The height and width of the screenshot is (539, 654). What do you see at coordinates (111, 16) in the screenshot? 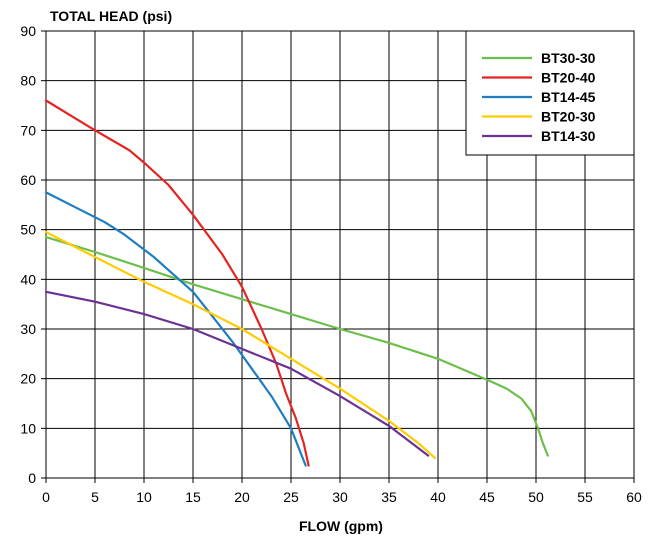
I see `y-axis-title: TOTAL HEAD (psi)` at bounding box center [111, 16].